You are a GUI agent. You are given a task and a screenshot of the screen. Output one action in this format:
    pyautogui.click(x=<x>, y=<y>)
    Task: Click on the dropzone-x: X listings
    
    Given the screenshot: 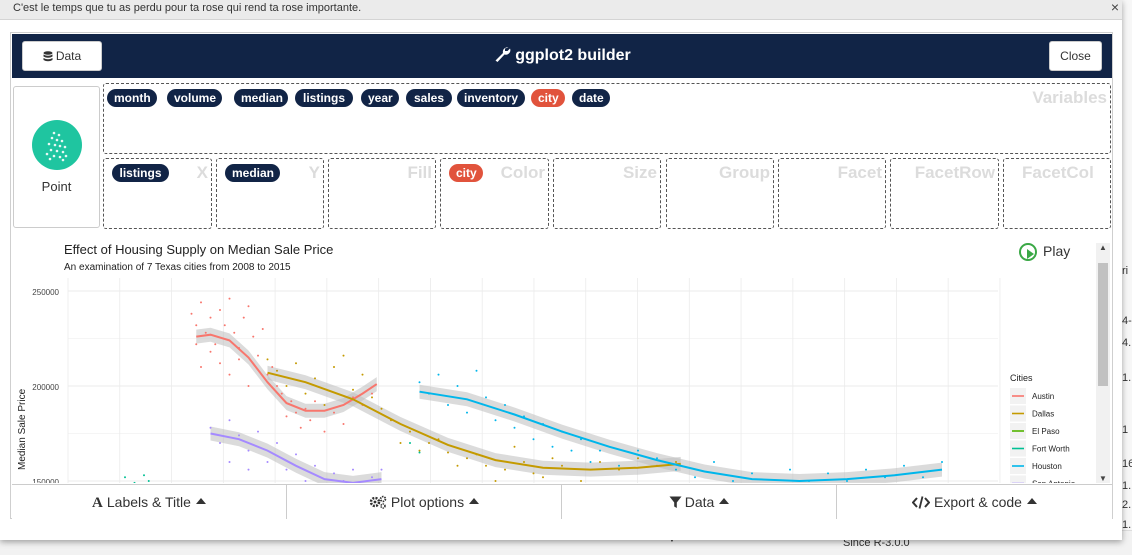 What is the action you would take?
    pyautogui.click(x=157, y=193)
    